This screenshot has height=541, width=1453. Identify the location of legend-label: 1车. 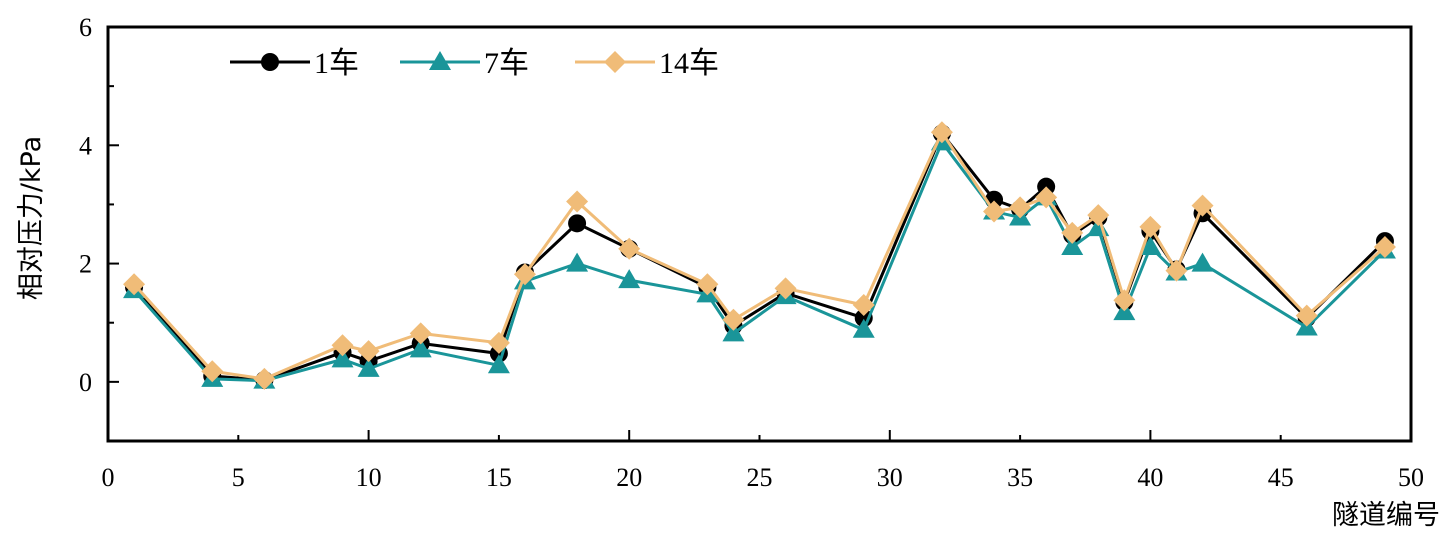
(336, 63).